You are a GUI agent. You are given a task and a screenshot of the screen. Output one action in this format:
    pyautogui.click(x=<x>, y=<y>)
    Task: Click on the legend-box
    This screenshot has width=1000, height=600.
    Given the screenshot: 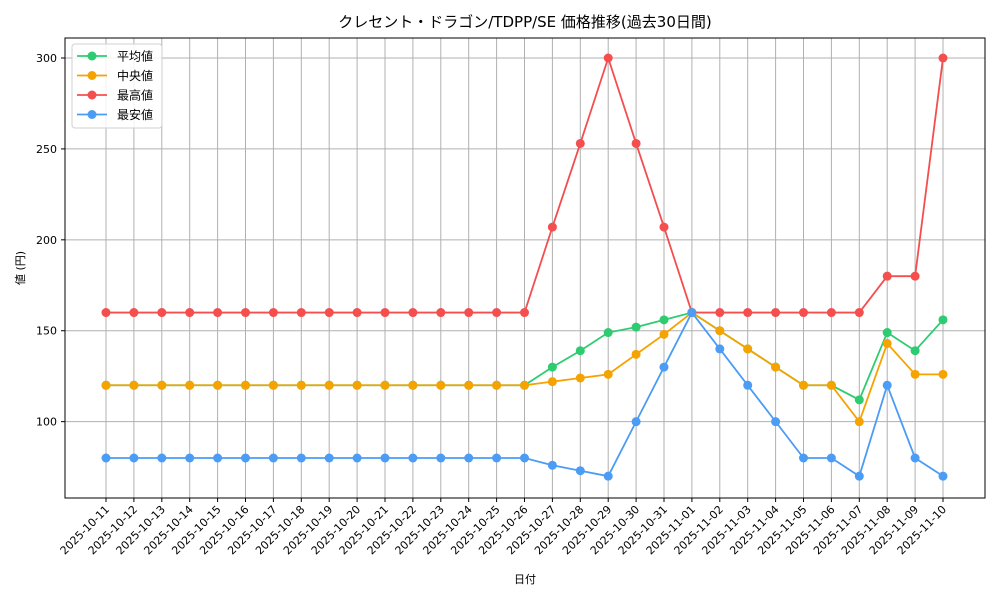 What is the action you would take?
    pyautogui.click(x=117, y=86)
    